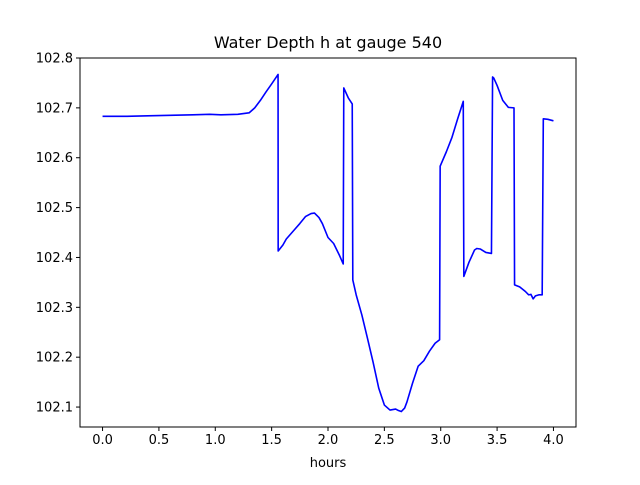  Describe the element at coordinates (54, 208) in the screenshot. I see `y-tick-label: 102.5` at that location.